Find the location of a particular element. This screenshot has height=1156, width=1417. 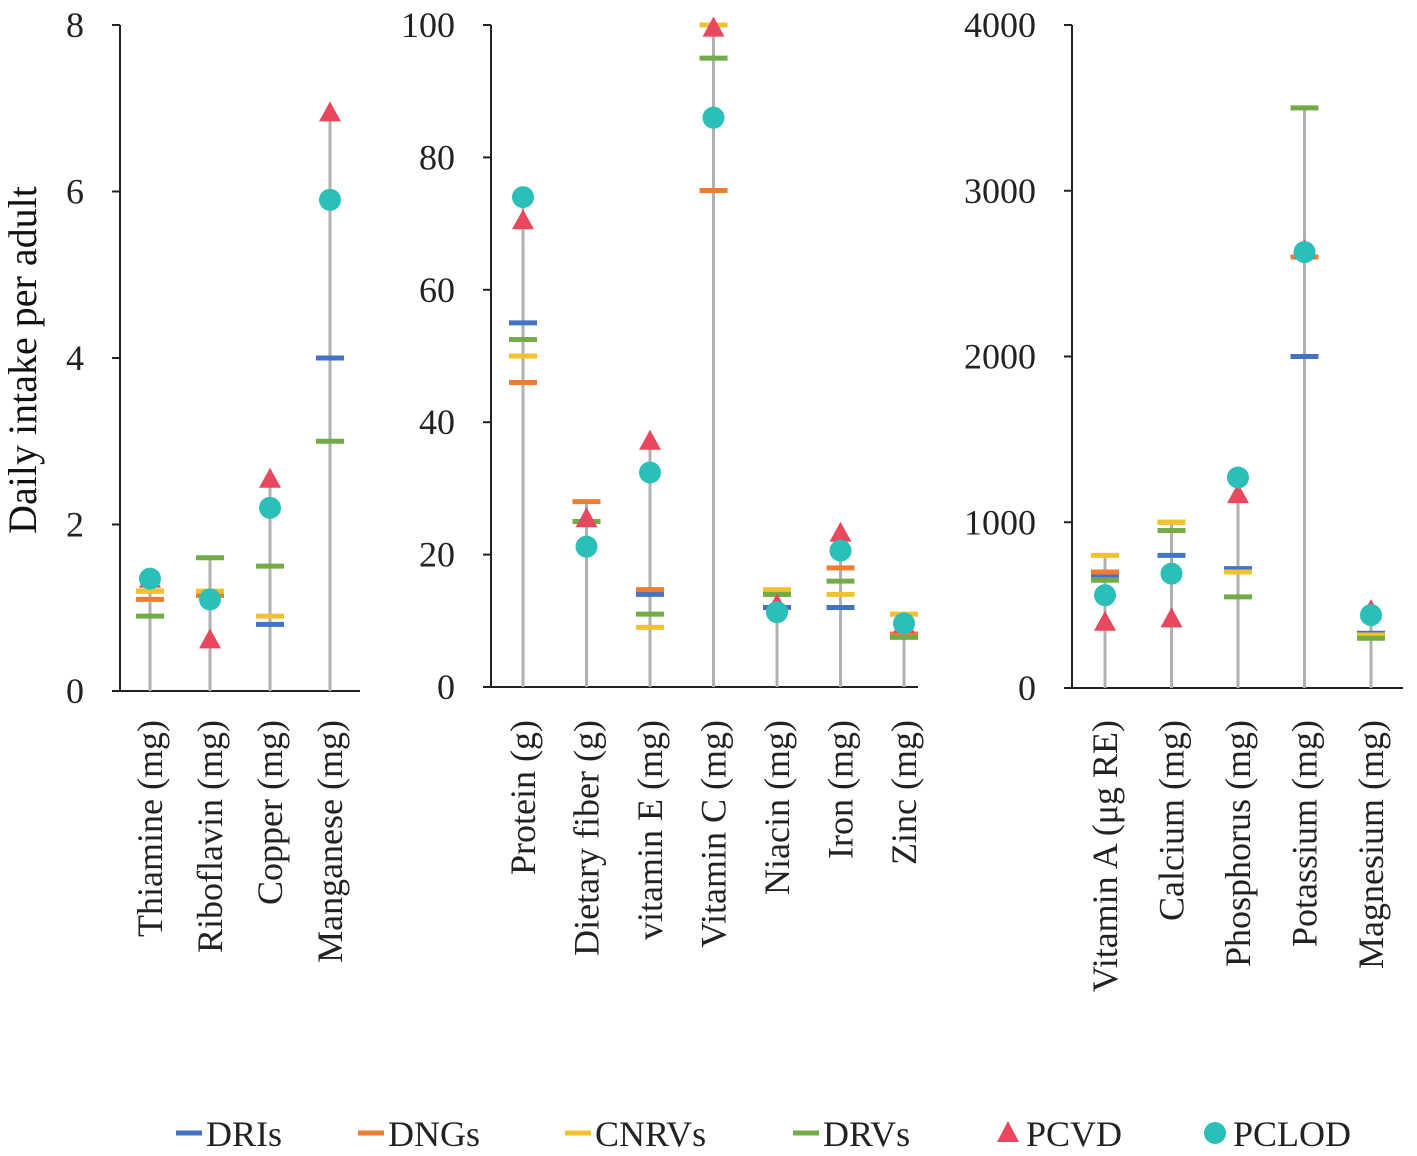

x-tick-label: Vitamin A (μg RE) is located at coordinates (1105, 856).